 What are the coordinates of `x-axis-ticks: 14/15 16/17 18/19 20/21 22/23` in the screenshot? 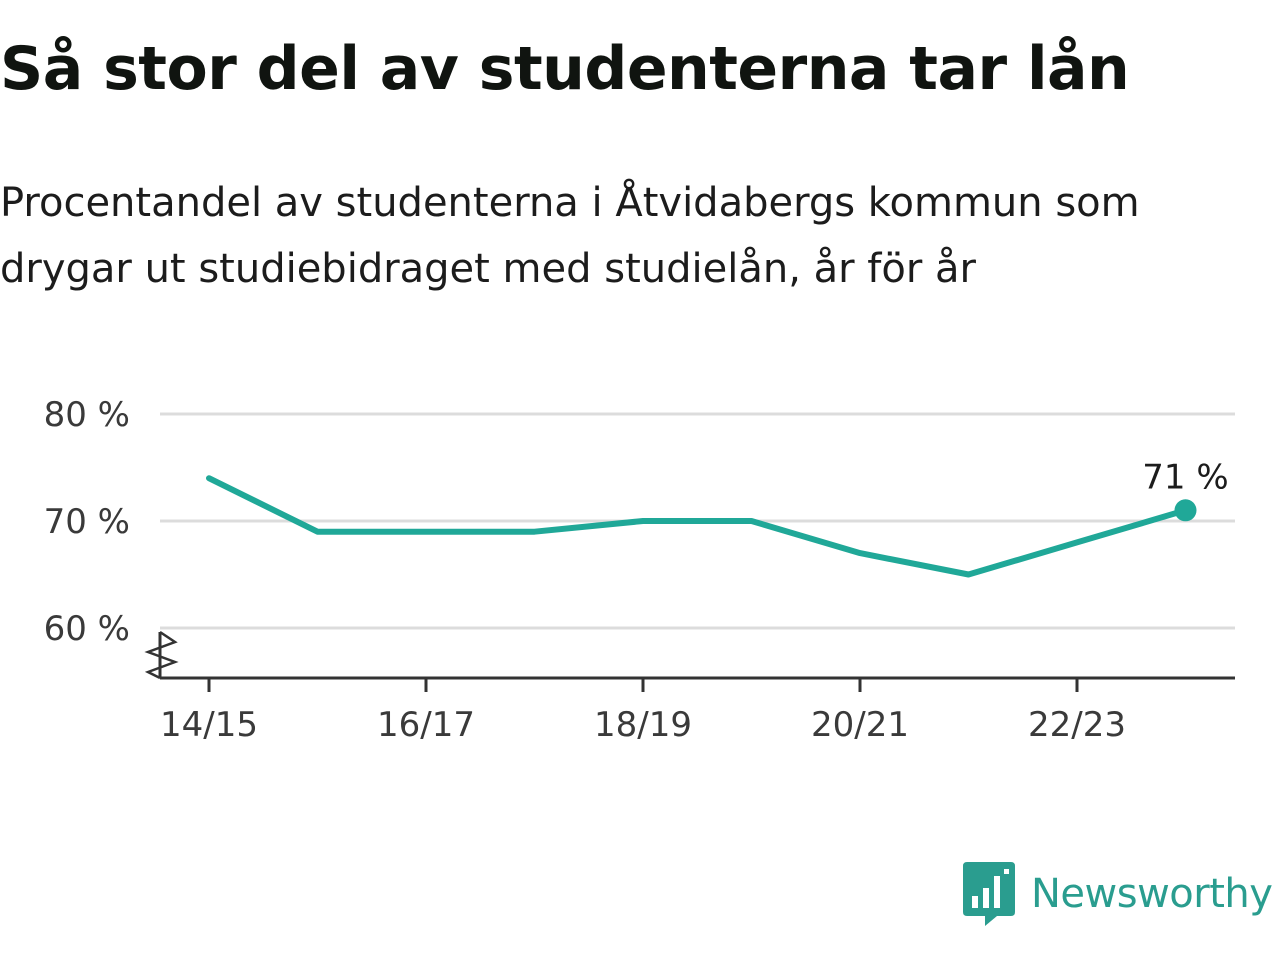 It's located at (643, 711).